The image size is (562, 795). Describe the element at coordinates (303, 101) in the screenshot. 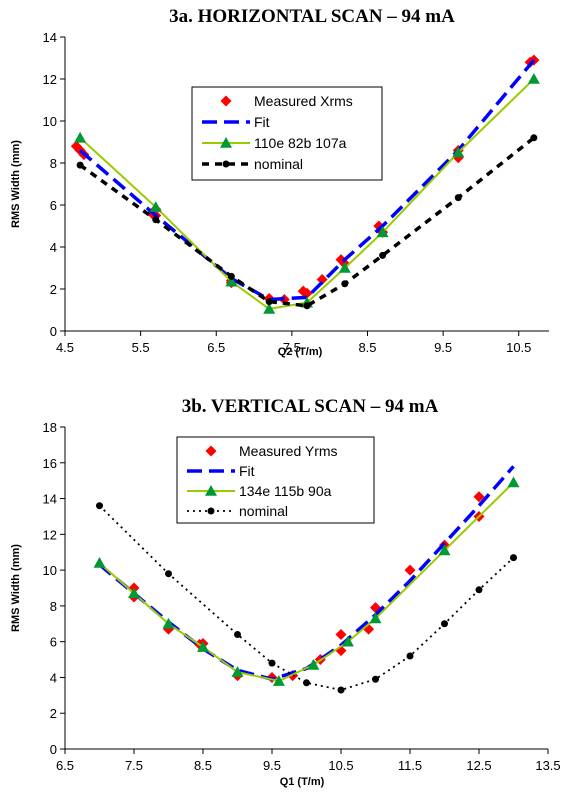

I see `legend-label: Measured Xrms` at that location.